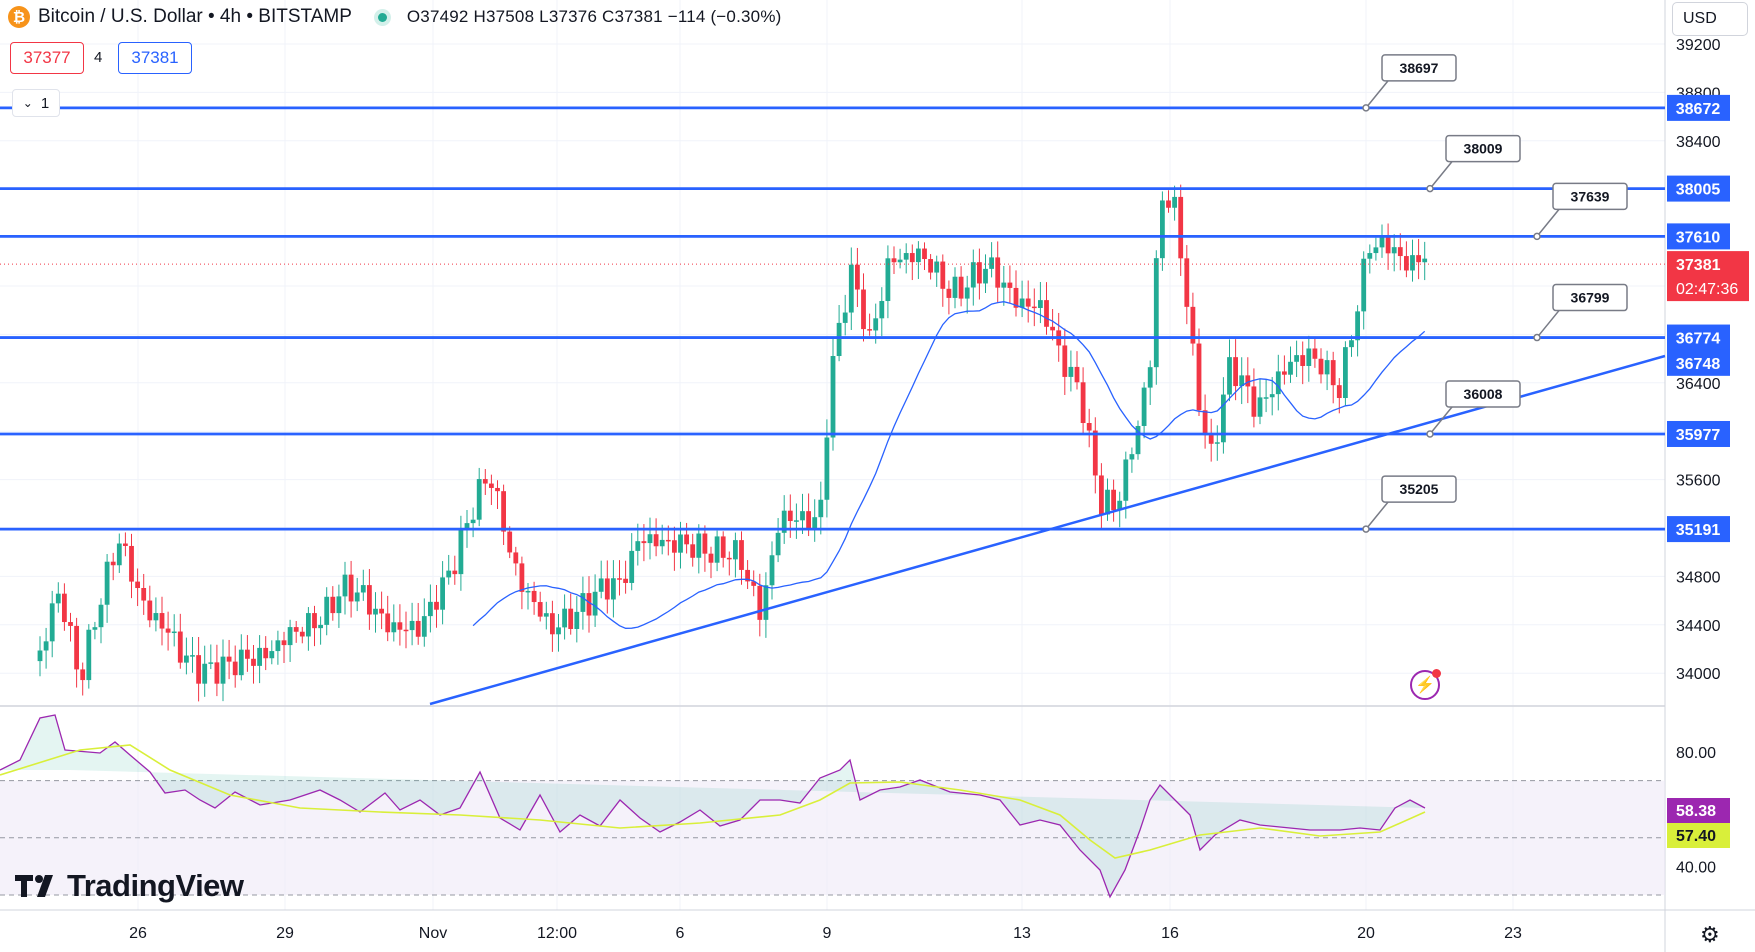 This screenshot has width=1755, height=952. Describe the element at coordinates (195, 16) in the screenshot. I see `symbol-title: Bitcoin / U.S. Dollar • 4h • BITSTAMP` at that location.